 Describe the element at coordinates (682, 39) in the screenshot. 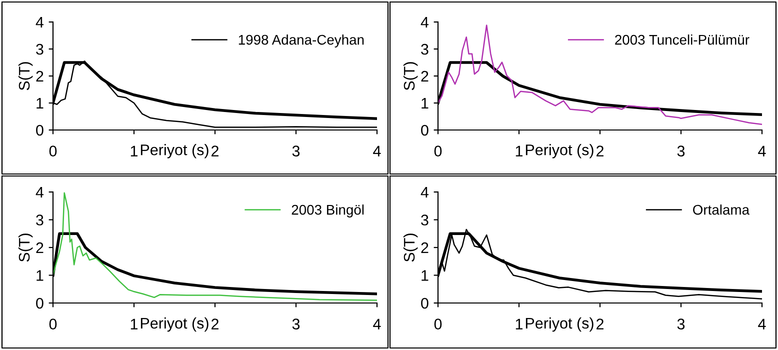

I see `legend-label: 2003 Tunceli-Pülümür` at that location.